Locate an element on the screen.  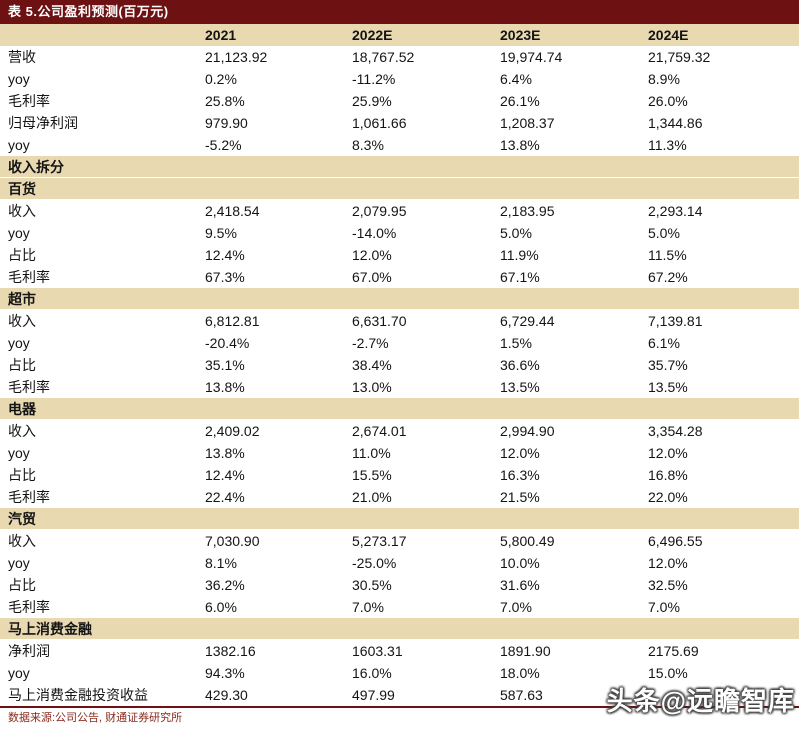
cell-value: 6,812.81 is located at coordinates (232, 321).